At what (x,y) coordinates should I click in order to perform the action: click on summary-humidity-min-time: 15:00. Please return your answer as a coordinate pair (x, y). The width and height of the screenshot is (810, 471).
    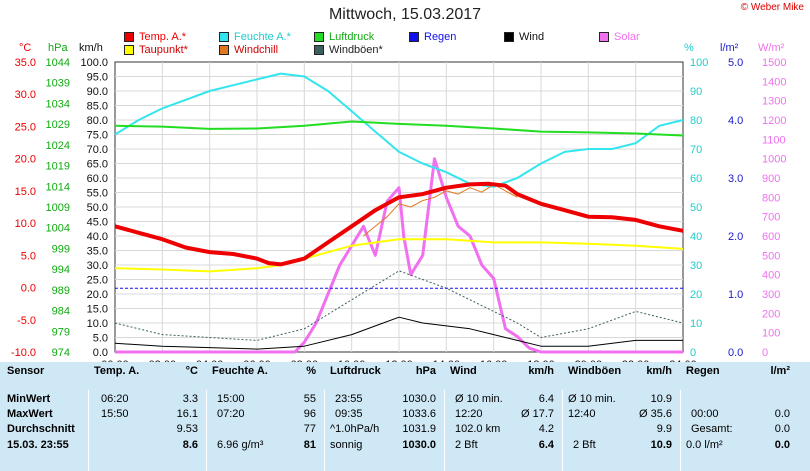
    Looking at the image, I should click on (231, 399).